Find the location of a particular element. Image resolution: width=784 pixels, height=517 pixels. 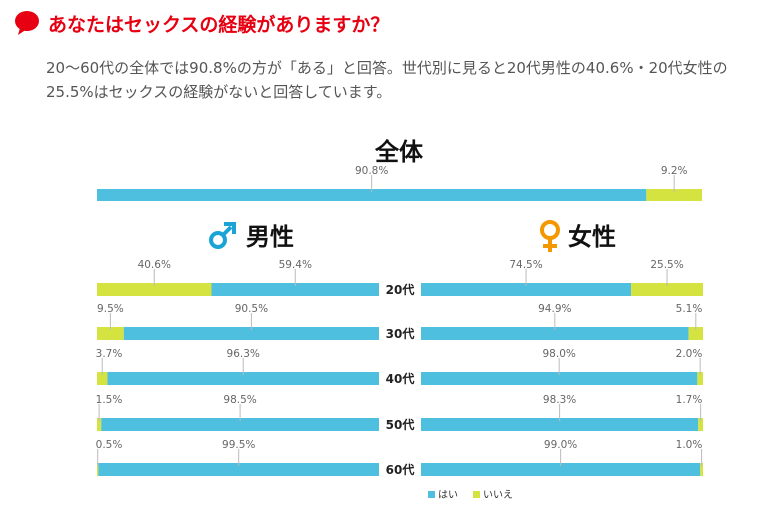

legend-yes-label: はい is located at coordinates (448, 495).